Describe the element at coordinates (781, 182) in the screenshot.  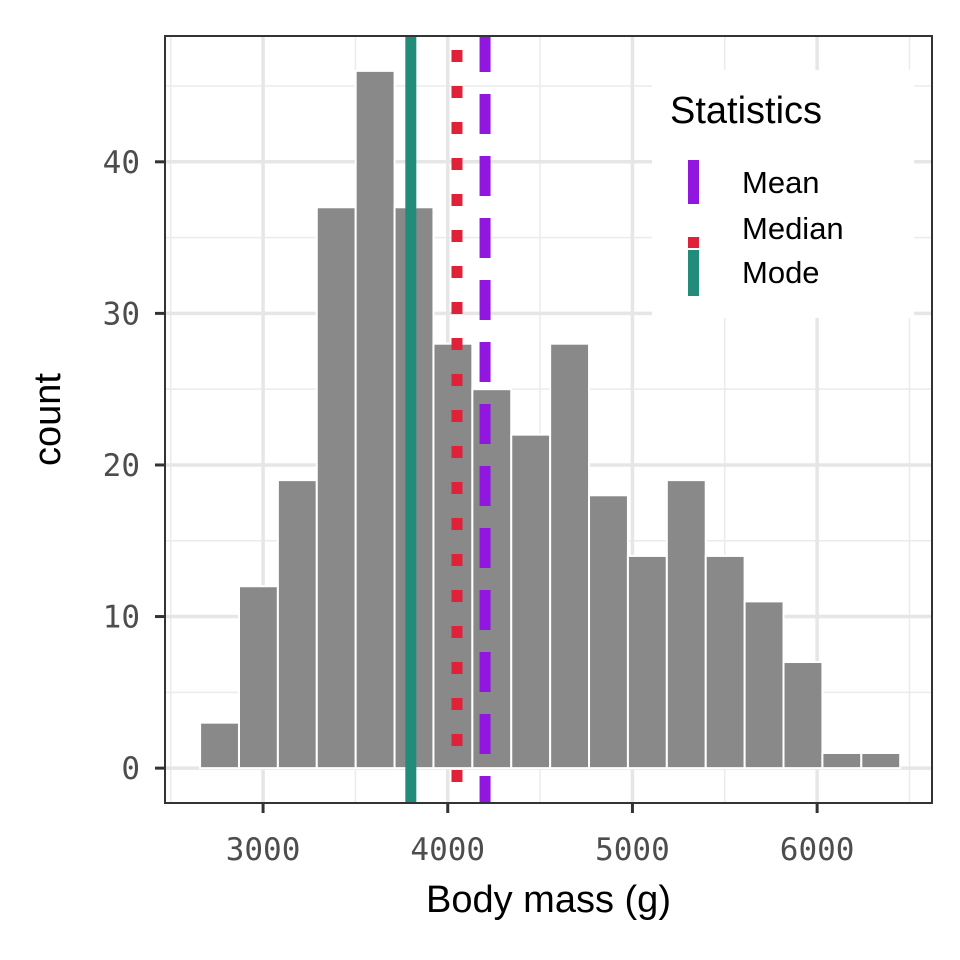
I see `legend-label-mean: Mean` at that location.